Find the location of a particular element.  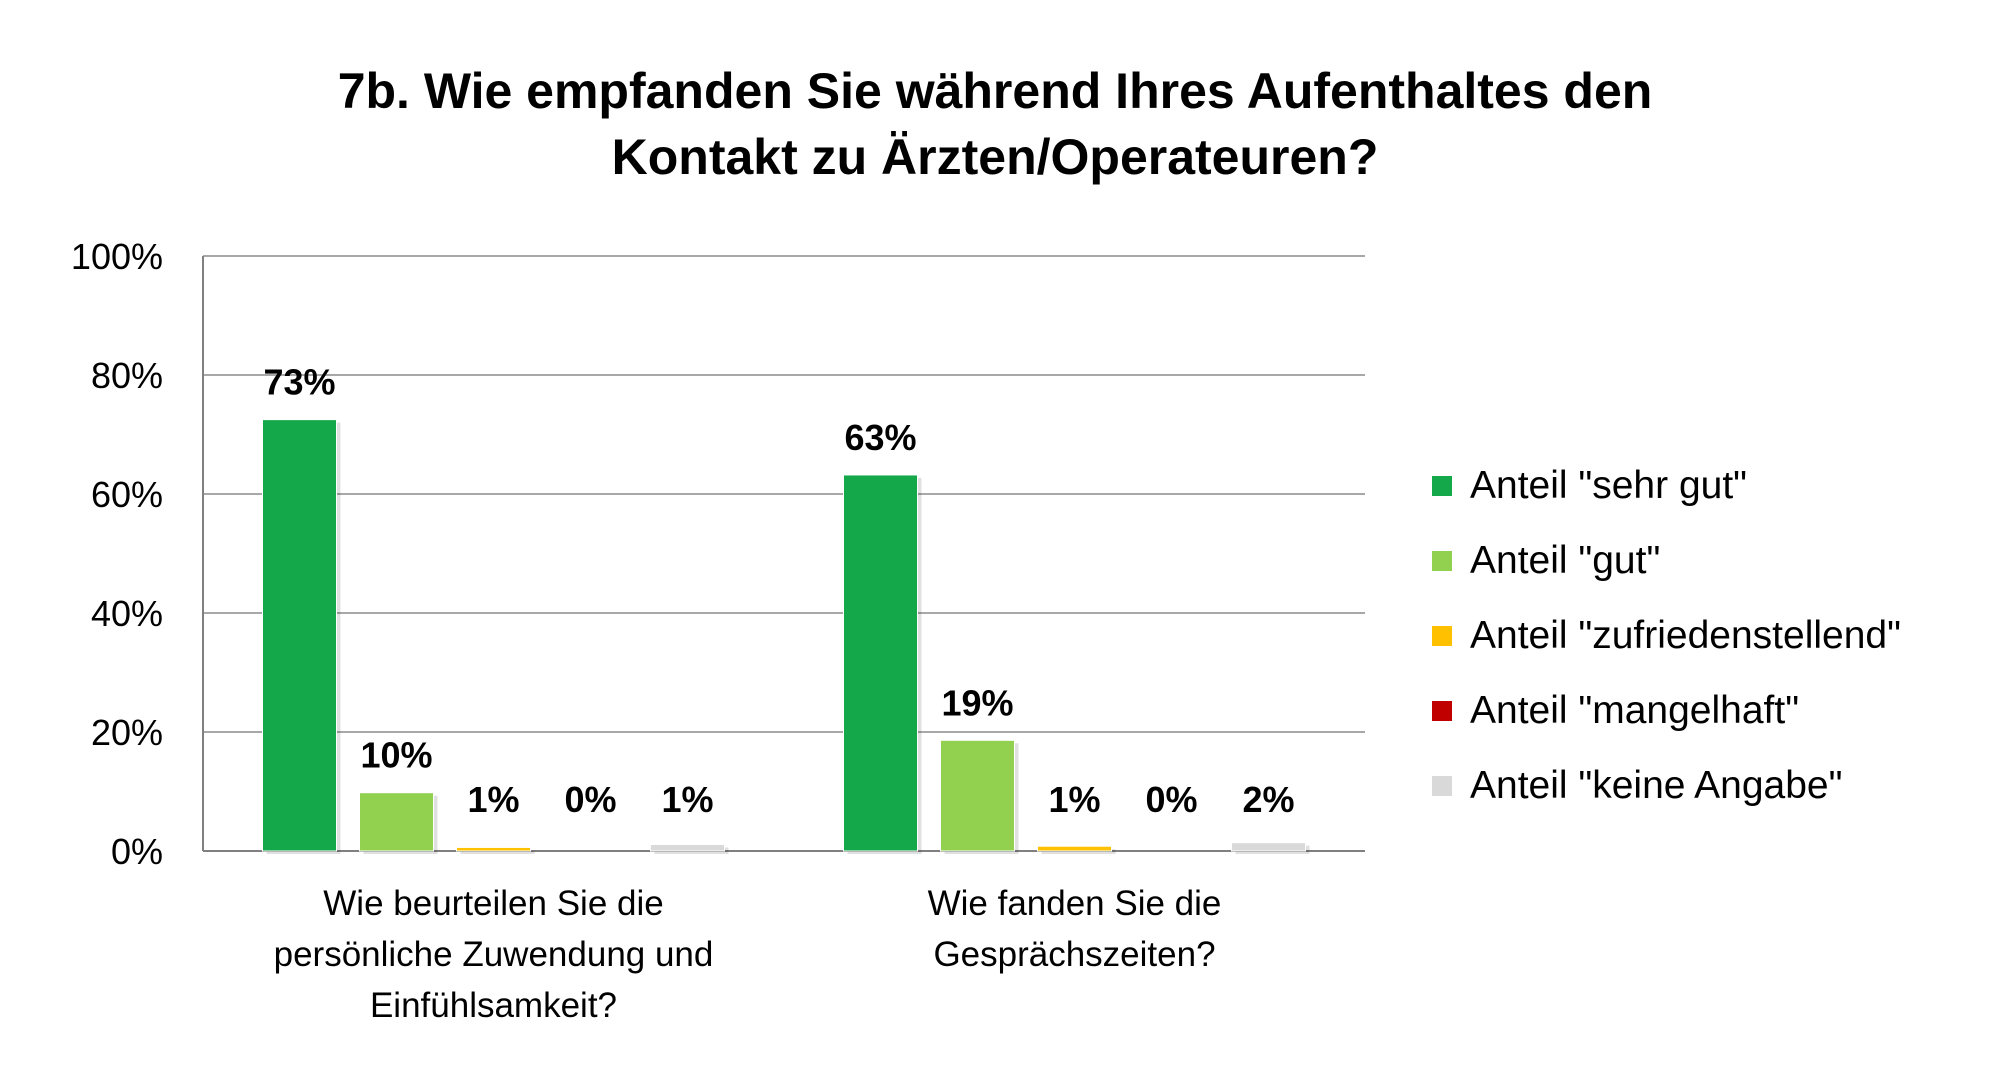

legend-item-sehr-gut: Anteil "sehr gut" is located at coordinates (1666, 485).